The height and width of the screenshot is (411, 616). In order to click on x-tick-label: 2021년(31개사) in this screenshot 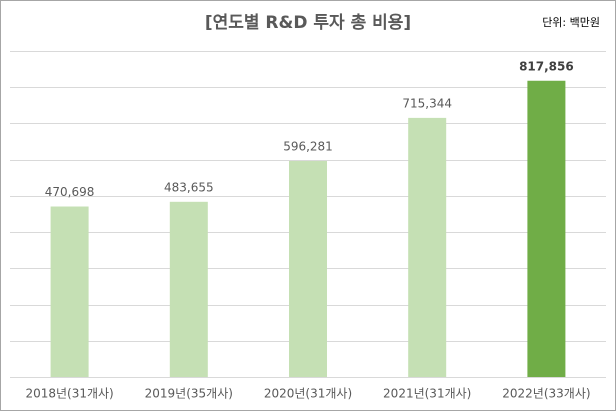, I will do `click(427, 394)`.